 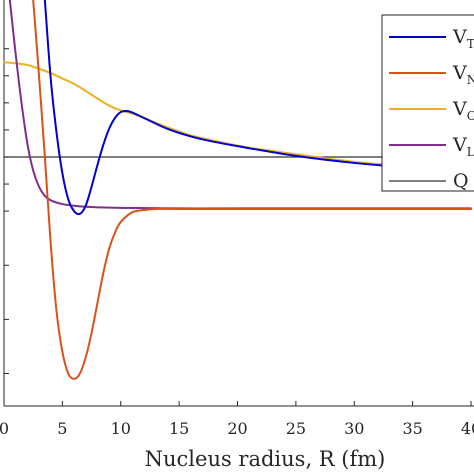 I want to click on legend-label: Q a, so click(x=463, y=181).